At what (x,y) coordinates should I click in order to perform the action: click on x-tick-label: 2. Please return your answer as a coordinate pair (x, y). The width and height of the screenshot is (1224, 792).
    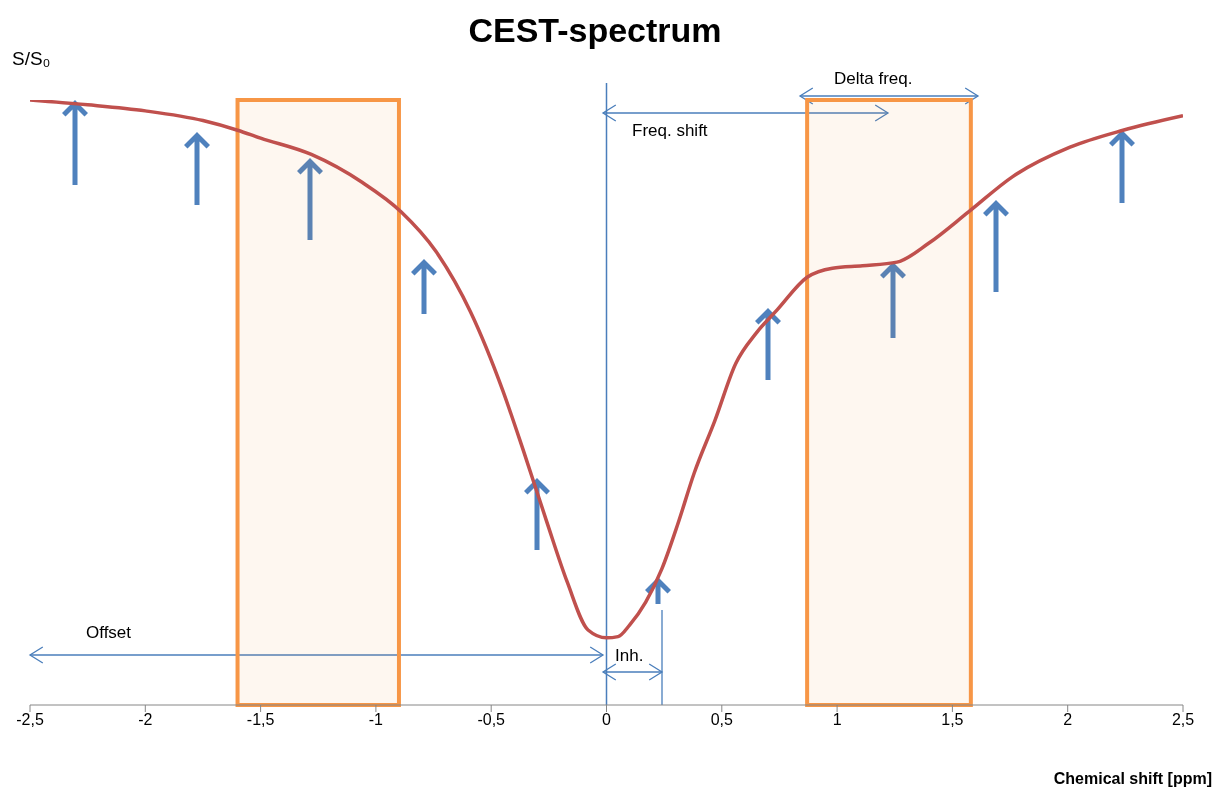
    Looking at the image, I should click on (1068, 720).